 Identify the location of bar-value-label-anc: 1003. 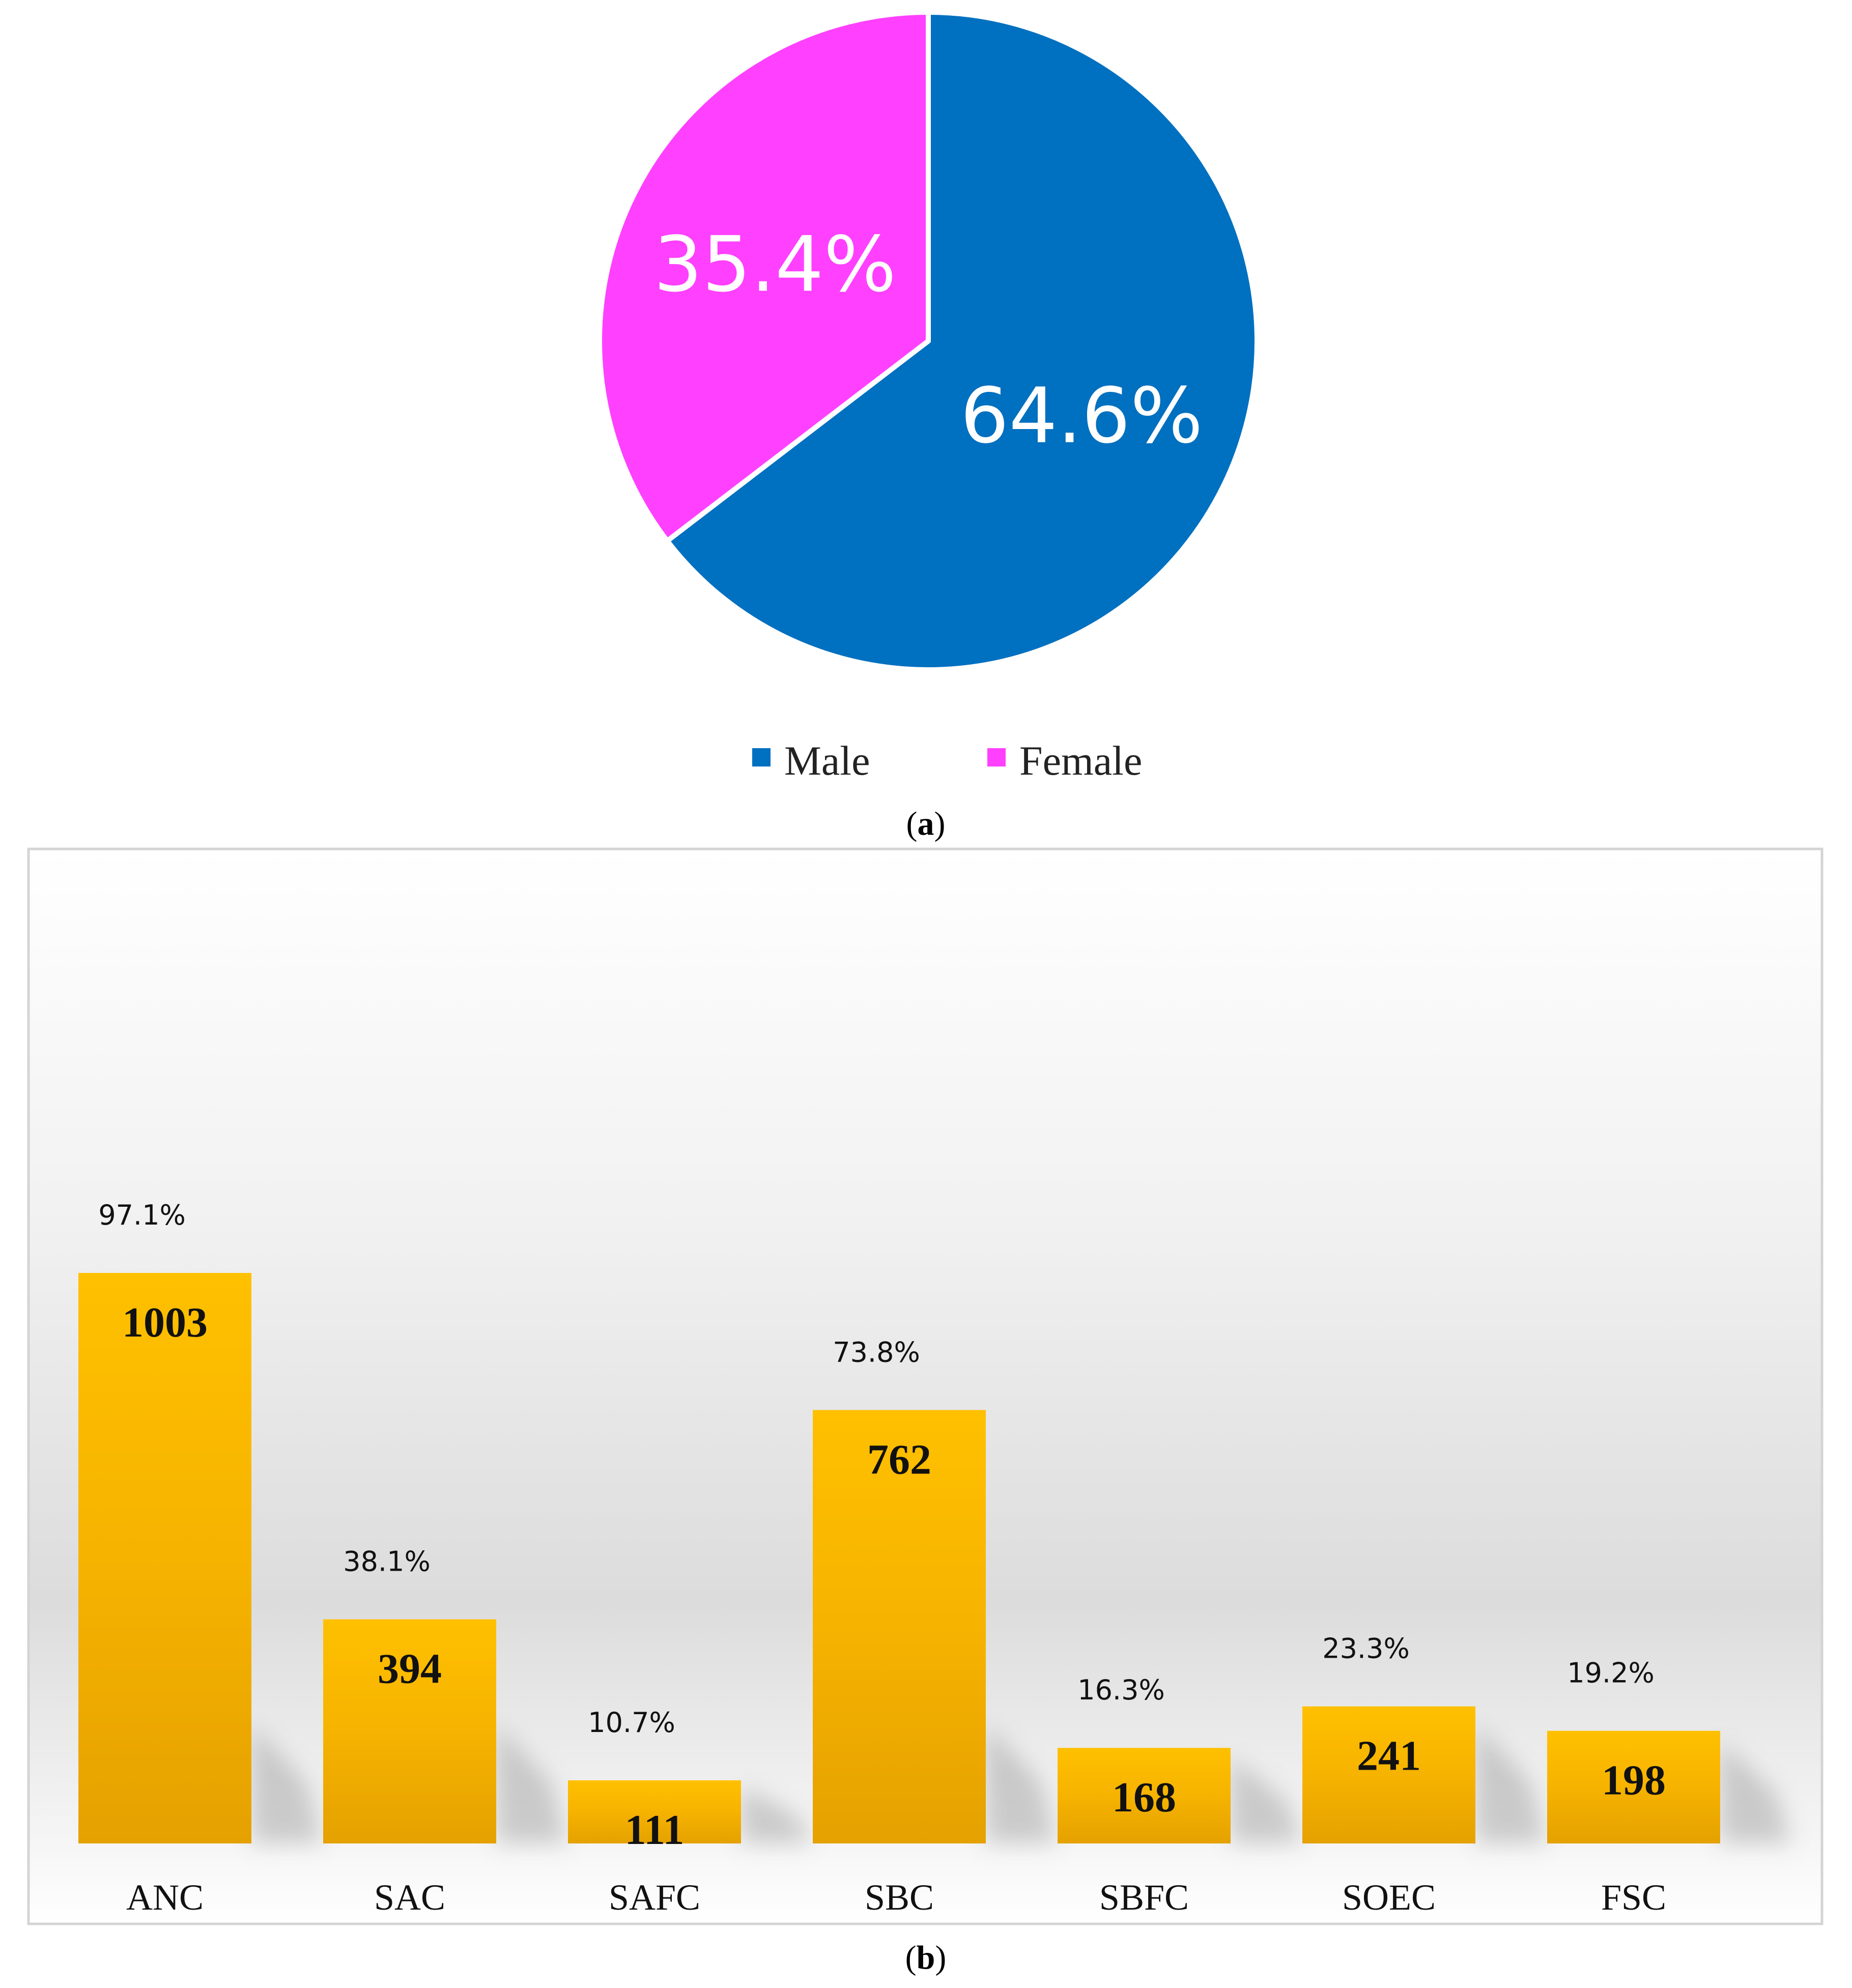
(165, 1323).